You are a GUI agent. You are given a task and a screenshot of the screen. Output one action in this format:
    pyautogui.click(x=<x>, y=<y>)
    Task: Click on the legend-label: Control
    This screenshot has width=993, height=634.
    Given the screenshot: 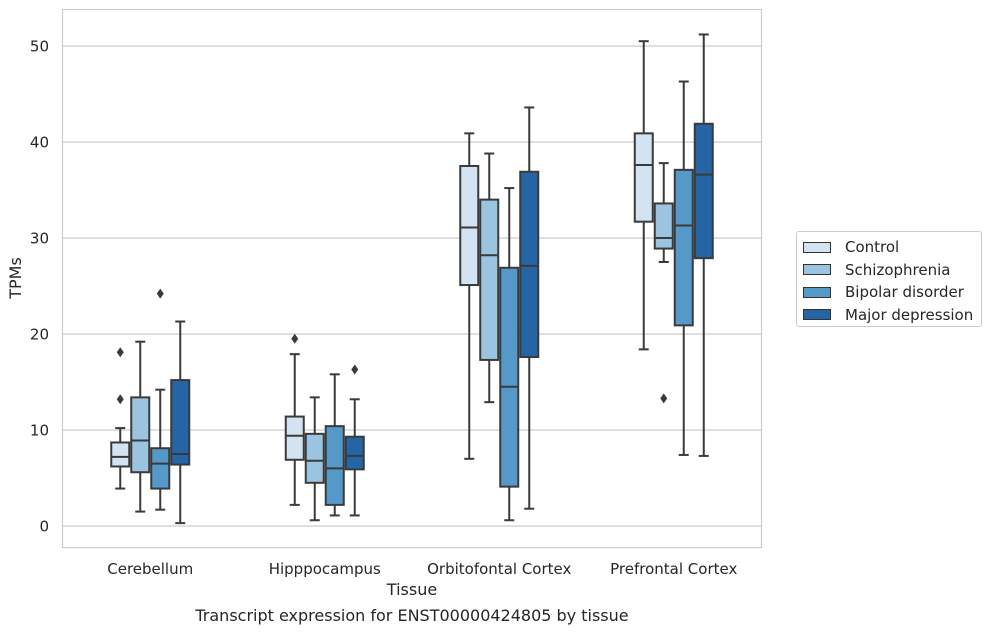 What is the action you would take?
    pyautogui.click(x=872, y=247)
    